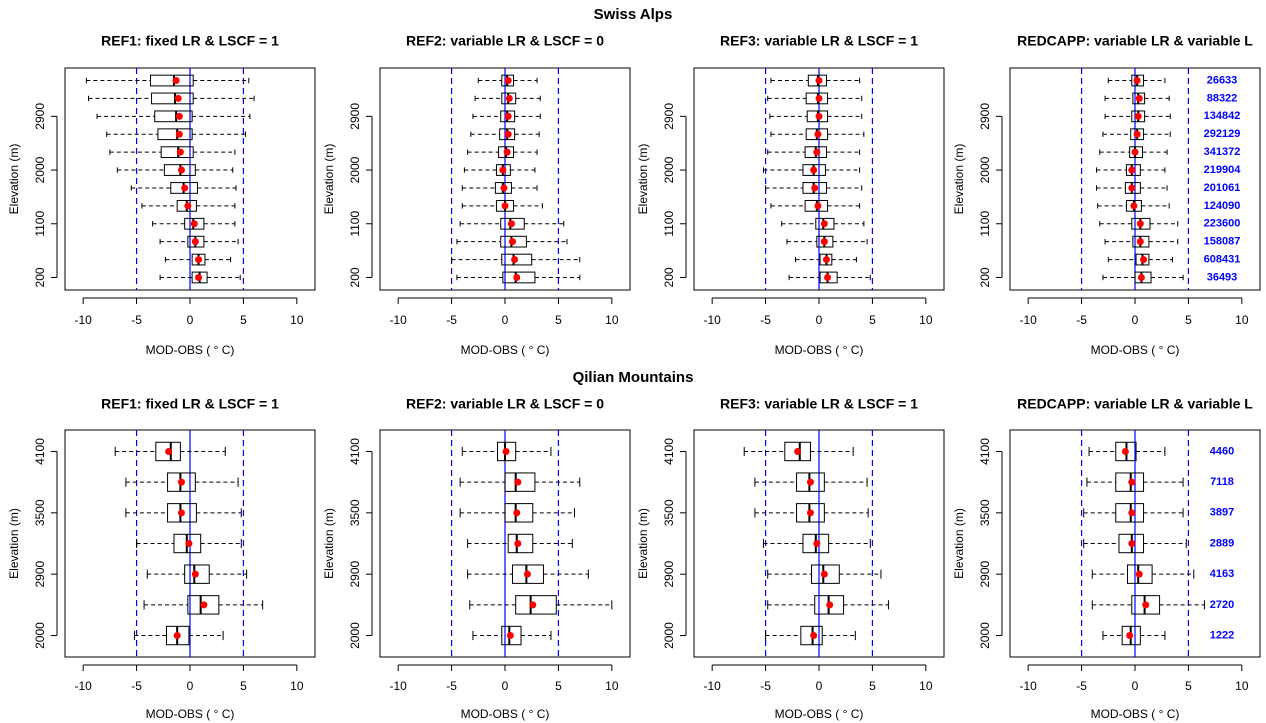 Image resolution: width=1266 pixels, height=723 pixels. Describe the element at coordinates (1222, 513) in the screenshot. I see `count-label: 3897` at that location.